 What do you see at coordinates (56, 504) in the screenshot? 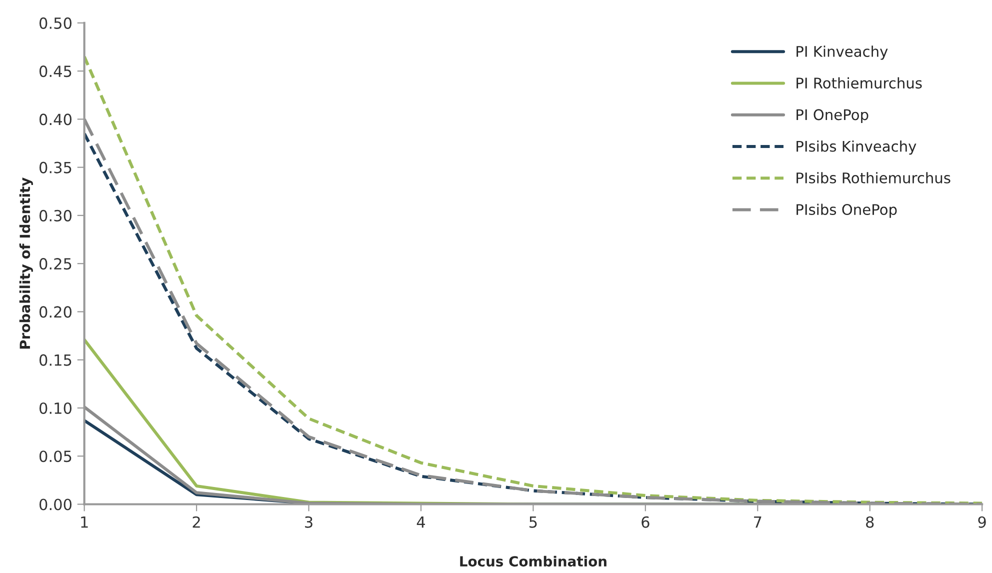
I see `y-tick-label: 0.00` at bounding box center [56, 504].